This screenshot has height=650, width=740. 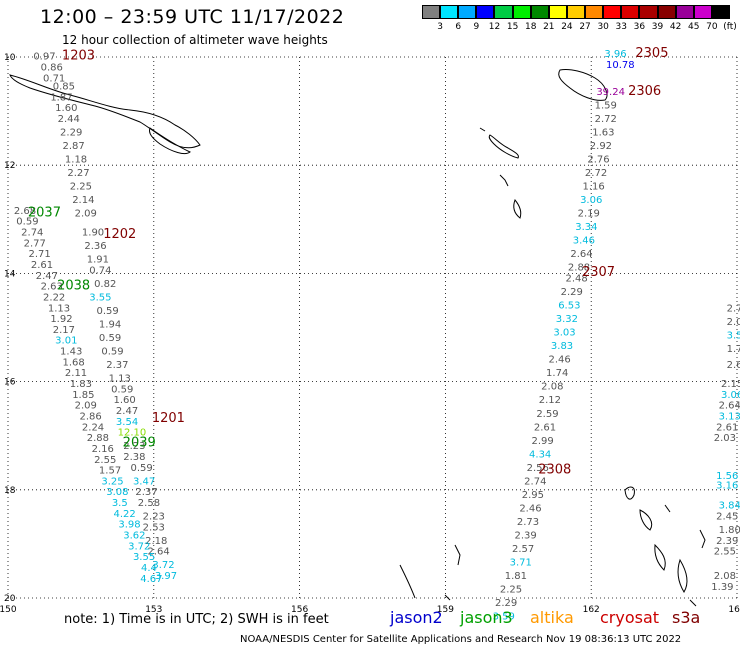 I want to click on swh-value: 2.72, so click(x=606, y=119).